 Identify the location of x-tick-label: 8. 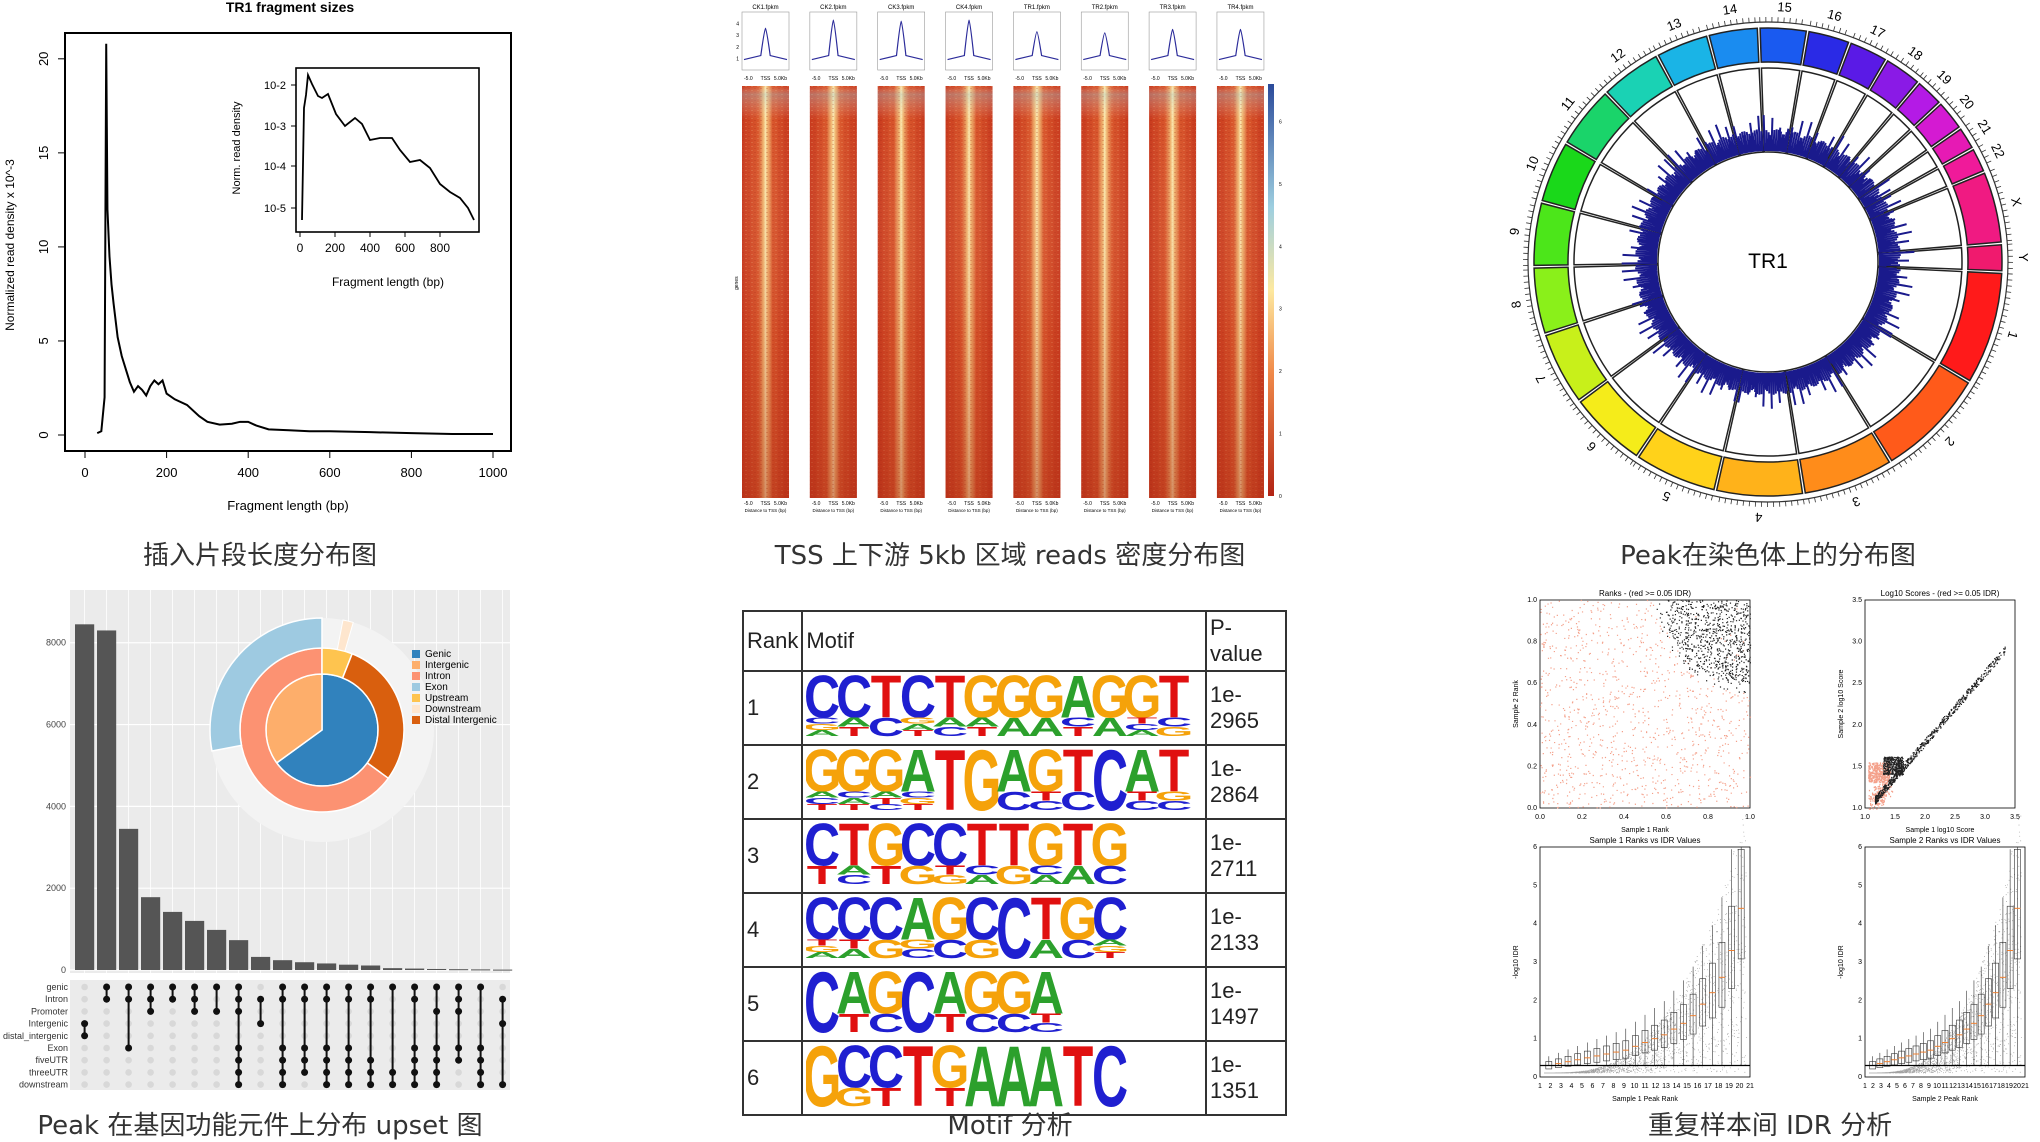
(1614, 1086).